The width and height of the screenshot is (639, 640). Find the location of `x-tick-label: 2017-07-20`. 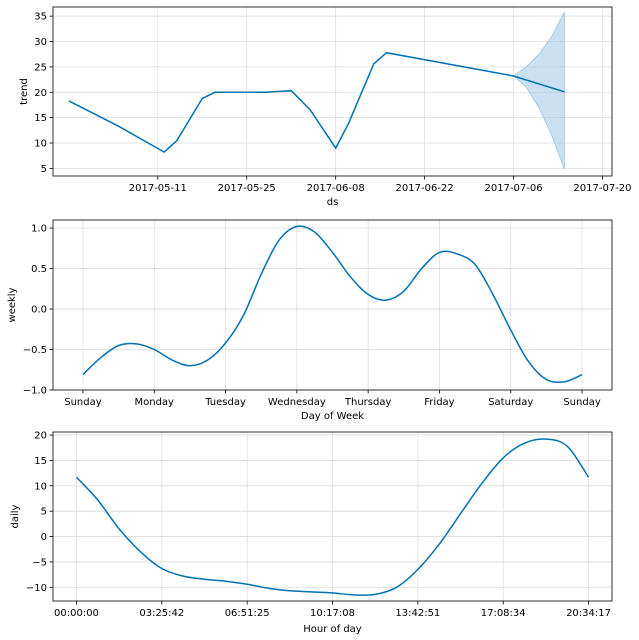

x-tick-label: 2017-07-20 is located at coordinates (602, 188).